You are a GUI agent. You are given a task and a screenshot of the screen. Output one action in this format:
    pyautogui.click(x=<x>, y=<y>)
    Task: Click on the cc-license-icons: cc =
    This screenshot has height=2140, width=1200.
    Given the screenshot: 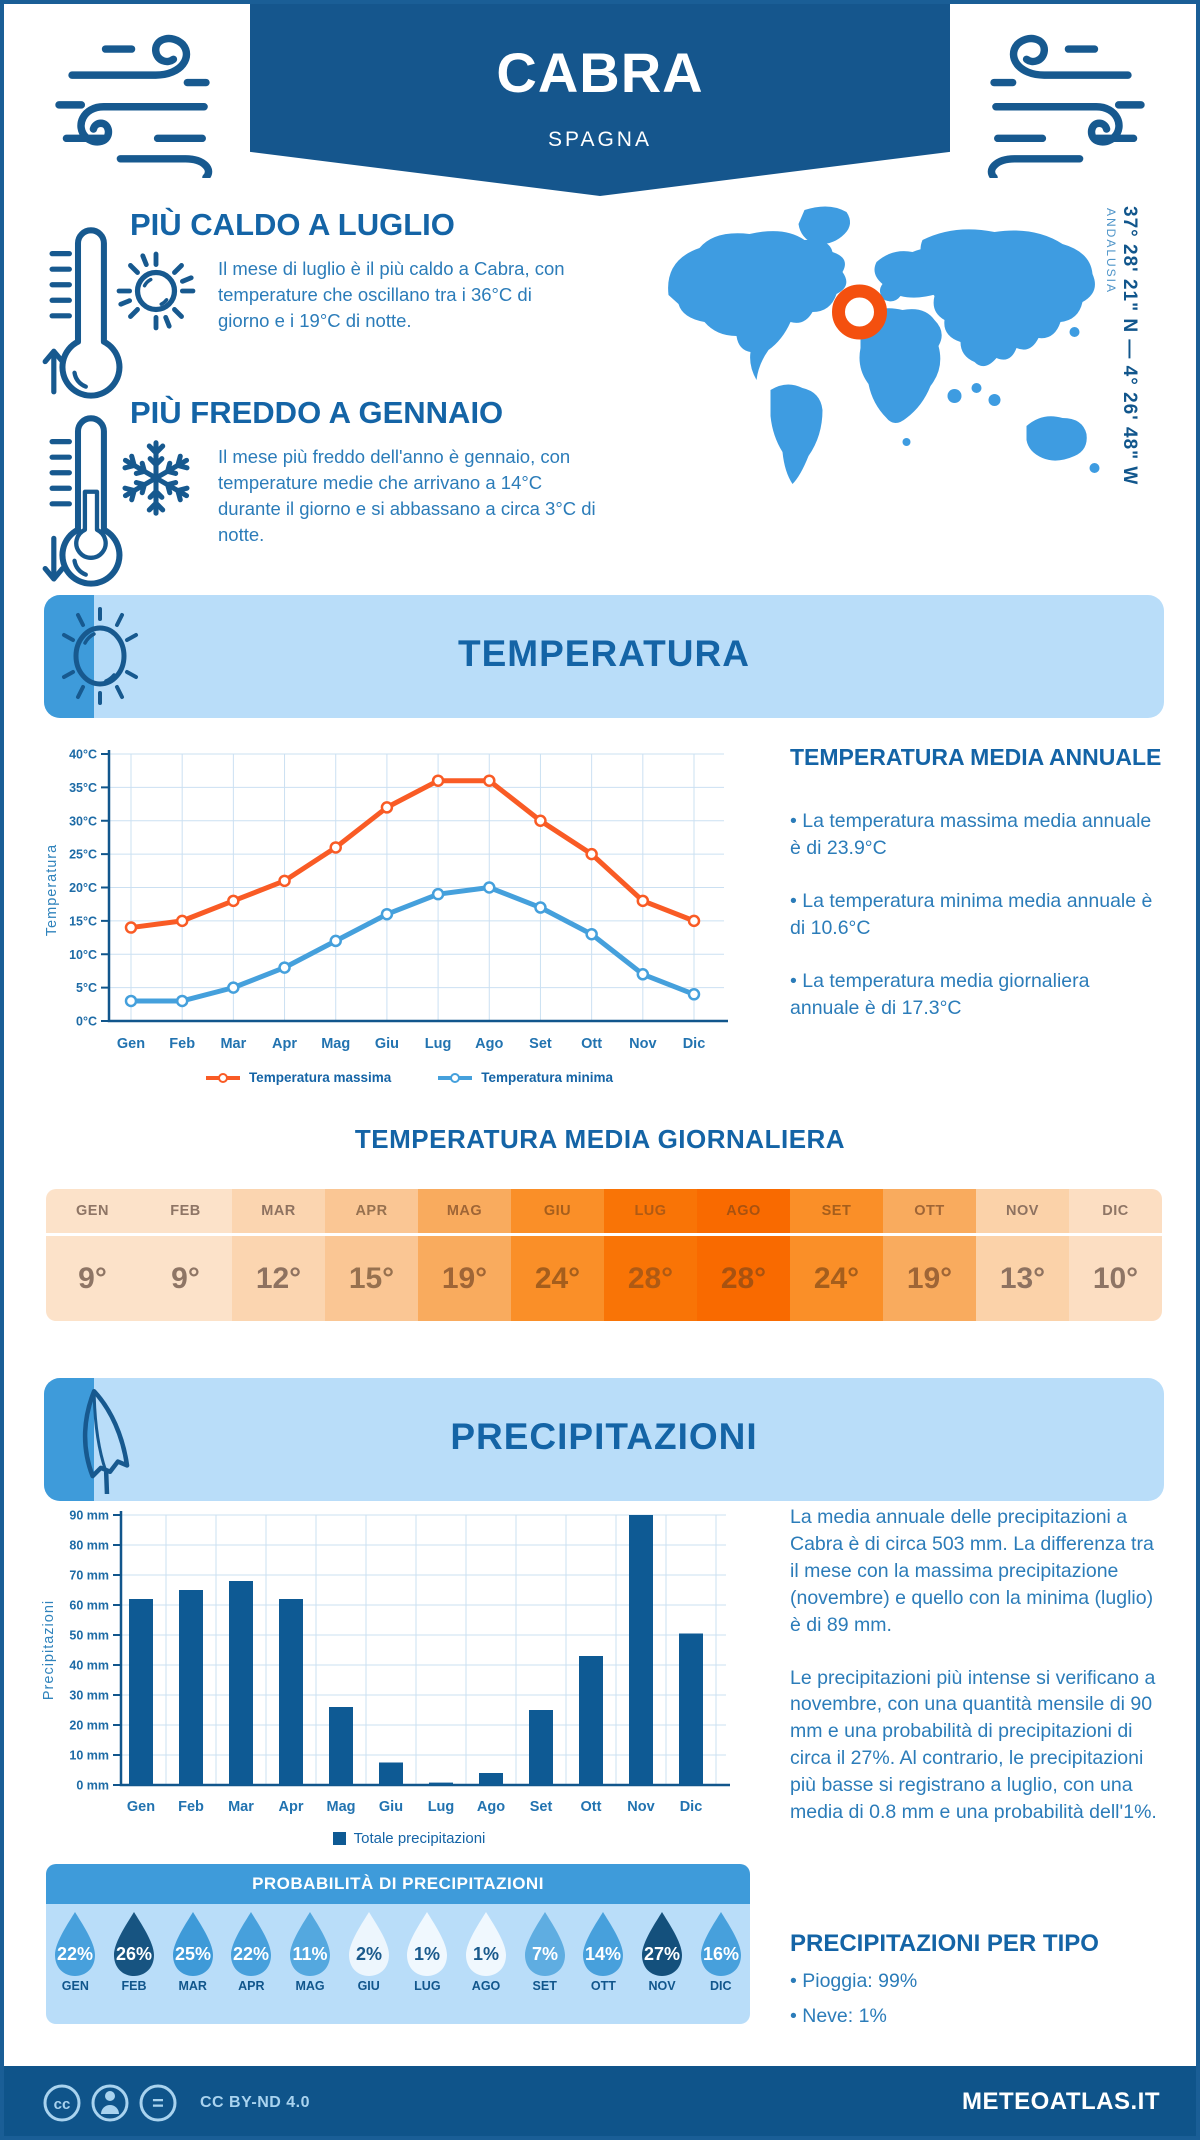 What is the action you would take?
    pyautogui.click(x=110, y=2103)
    